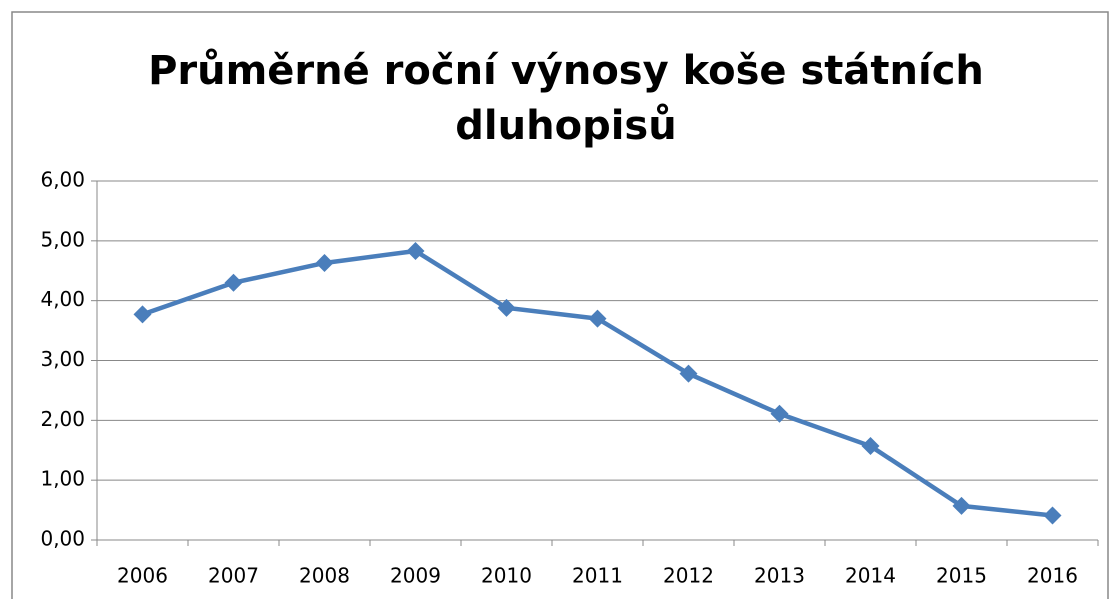 The image size is (1109, 599). What do you see at coordinates (961, 576) in the screenshot?
I see `x-tick-label: 2015` at bounding box center [961, 576].